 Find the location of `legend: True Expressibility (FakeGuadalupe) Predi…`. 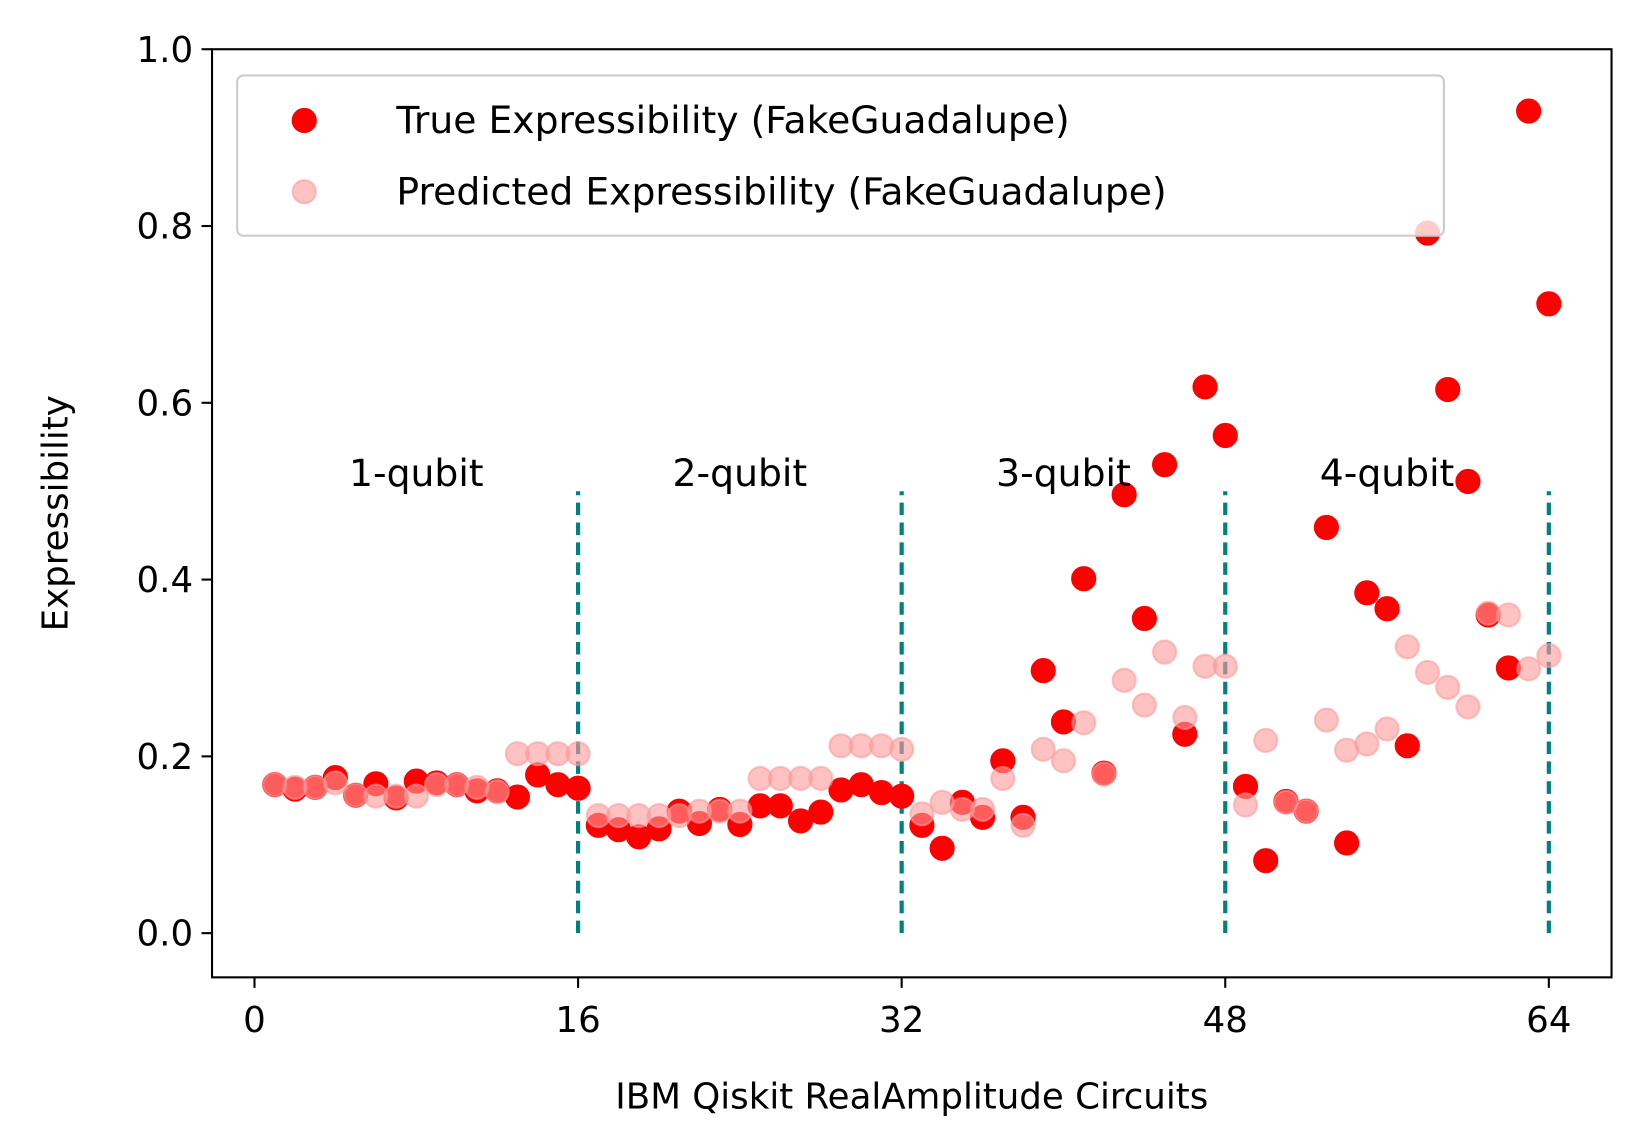

legend: True Expressibility (FakeGuadalupe) Predi… is located at coordinates (840, 155).